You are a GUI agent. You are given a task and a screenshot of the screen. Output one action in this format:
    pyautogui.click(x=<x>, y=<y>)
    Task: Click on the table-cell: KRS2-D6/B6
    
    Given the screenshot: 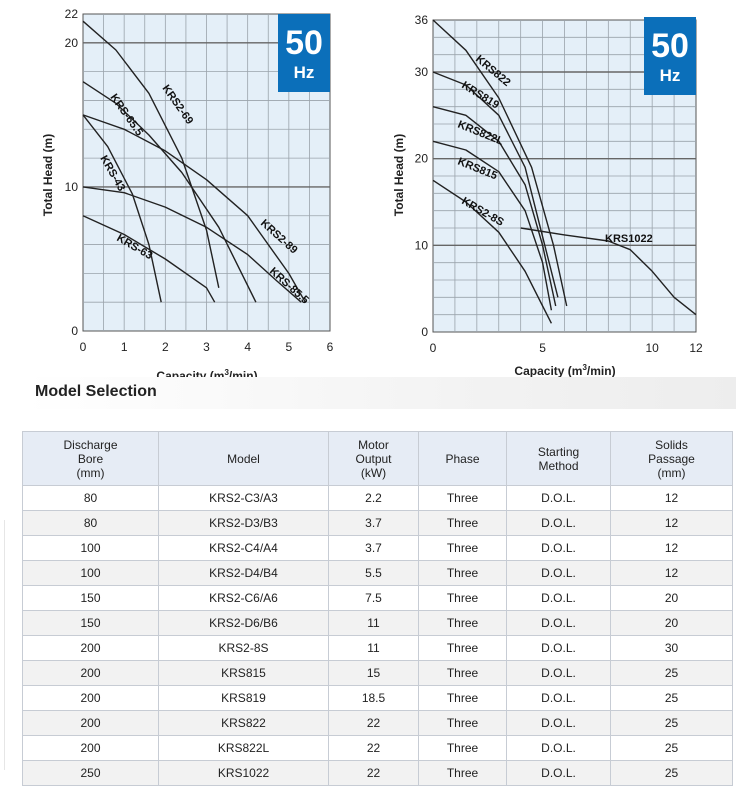 What is the action you would take?
    pyautogui.click(x=243, y=623)
    